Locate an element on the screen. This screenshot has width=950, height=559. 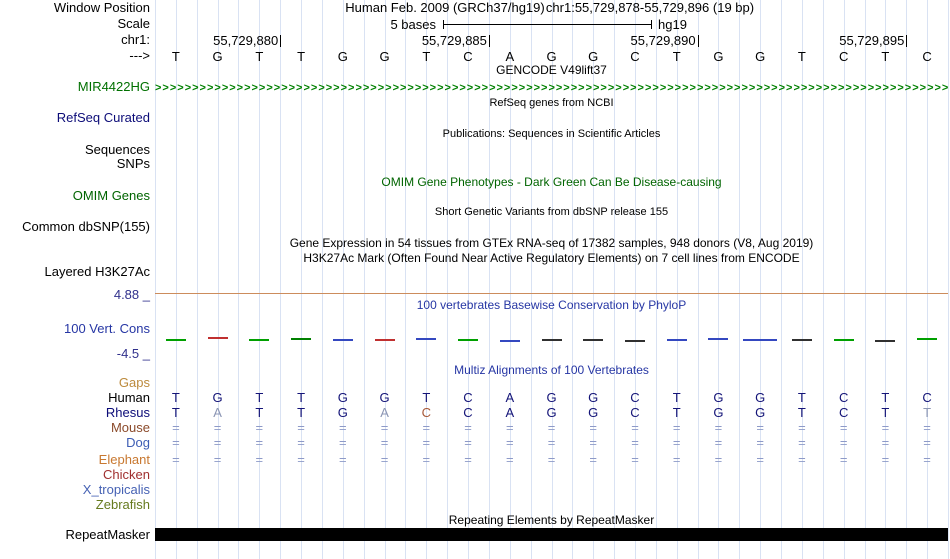
assembly-short-label: hg19 is located at coordinates (672, 24).